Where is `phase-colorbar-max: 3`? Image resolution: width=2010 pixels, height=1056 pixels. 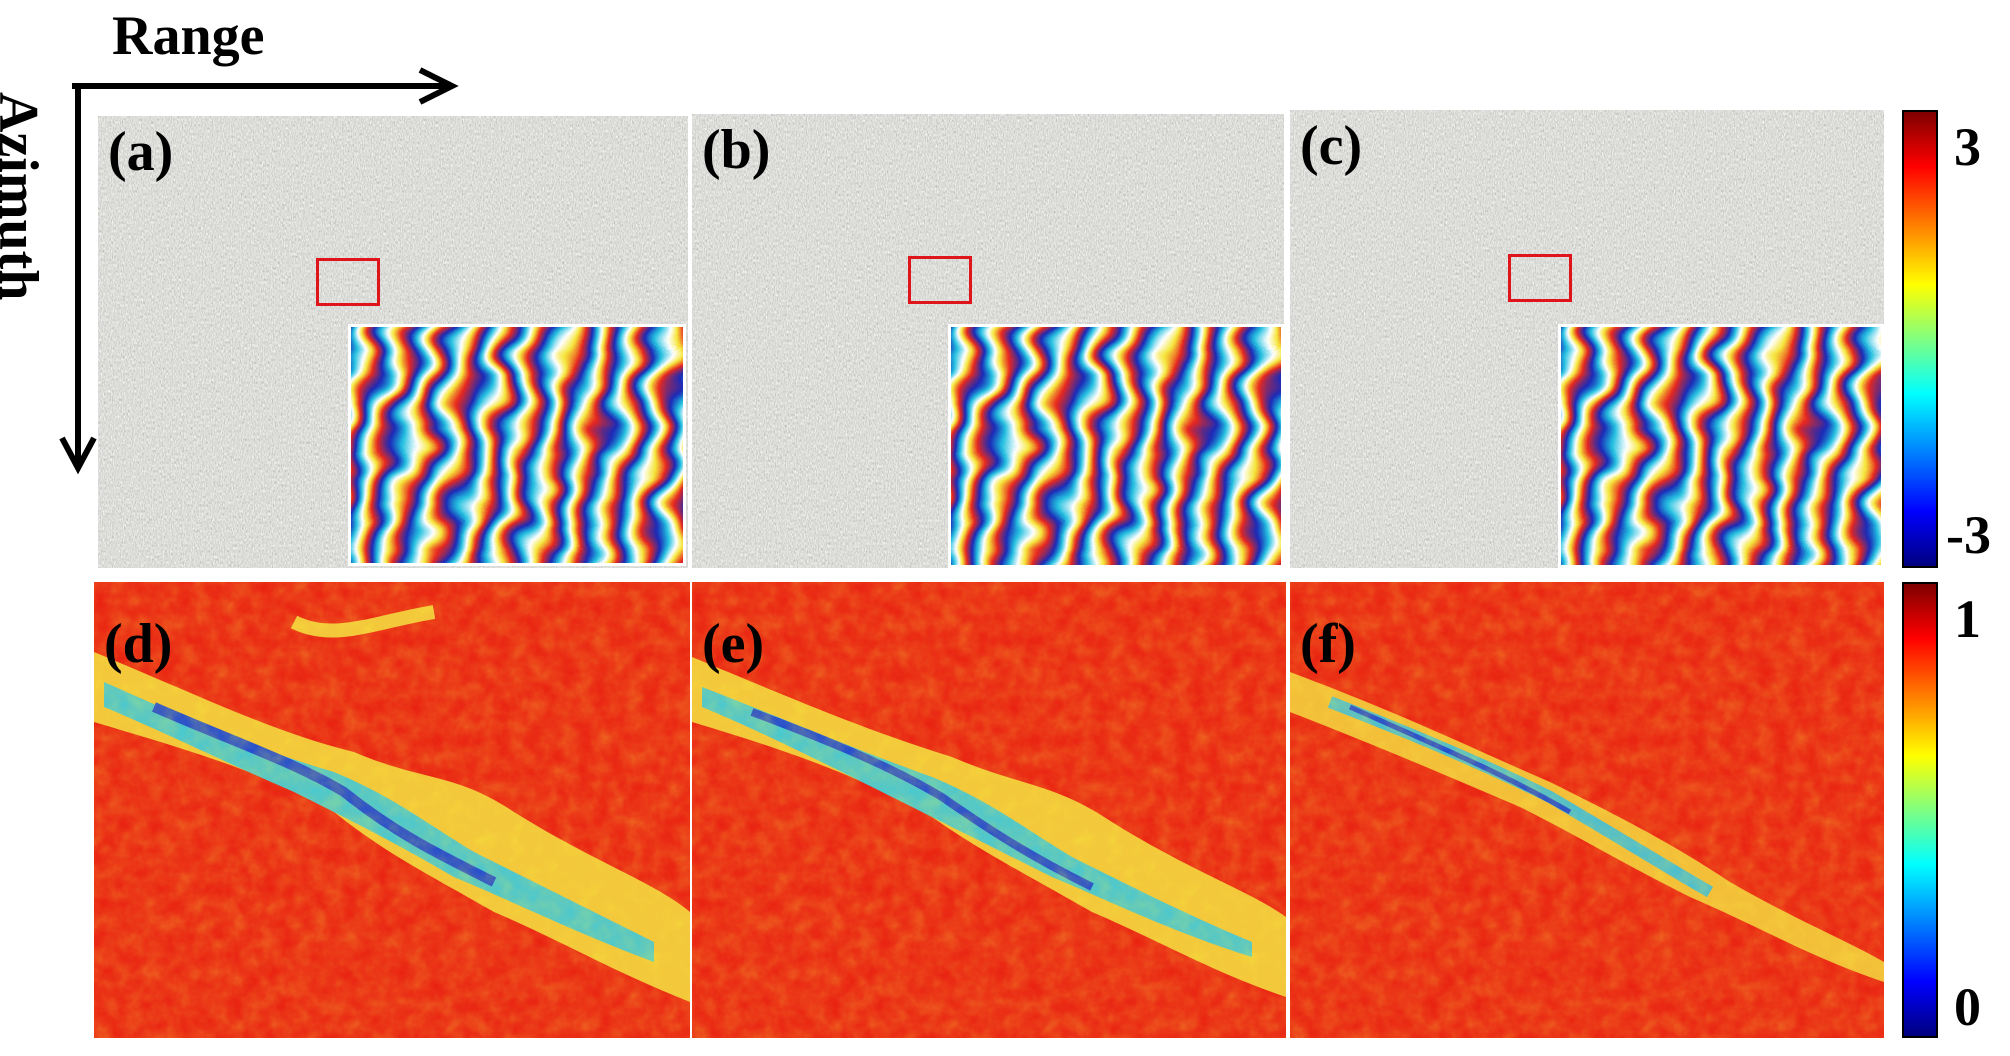 phase-colorbar-max: 3 is located at coordinates (1967, 147).